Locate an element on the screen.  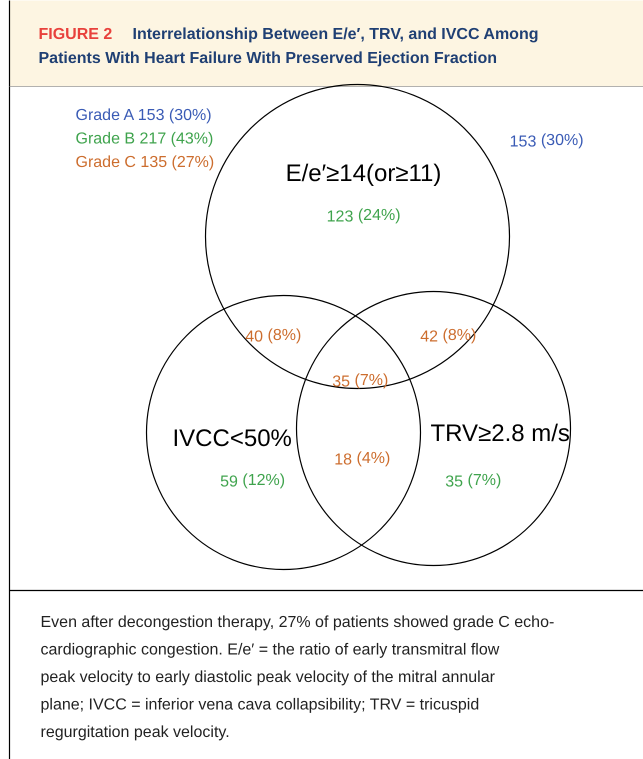
data-label: 59 is located at coordinates (229, 482).